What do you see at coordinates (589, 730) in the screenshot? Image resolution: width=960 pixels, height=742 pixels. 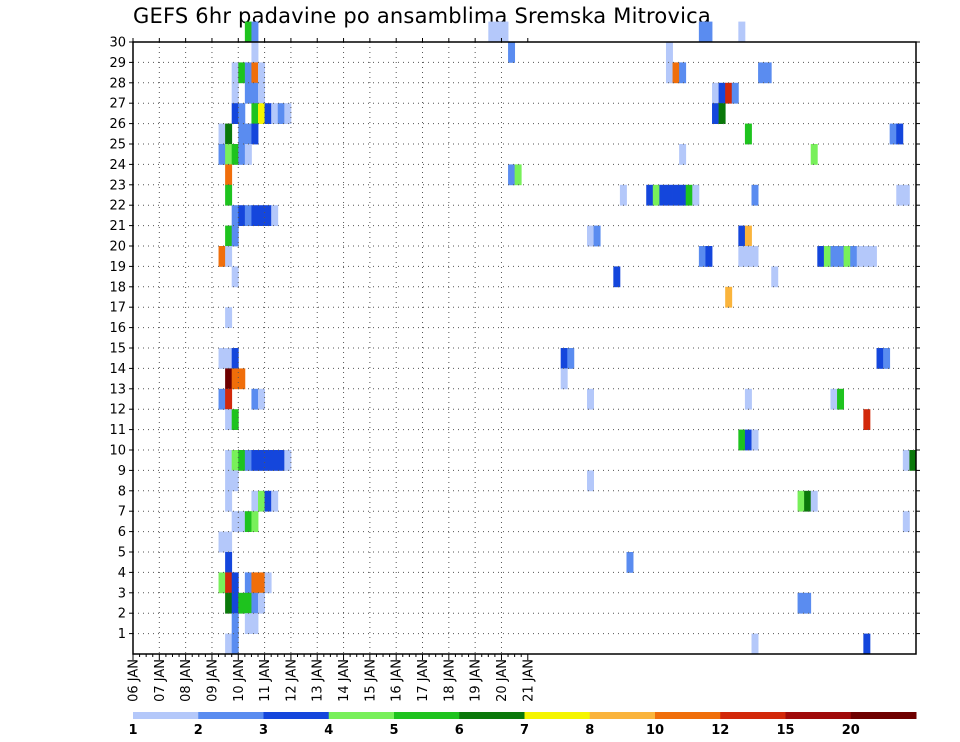 I see `legend-label: 8` at bounding box center [589, 730].